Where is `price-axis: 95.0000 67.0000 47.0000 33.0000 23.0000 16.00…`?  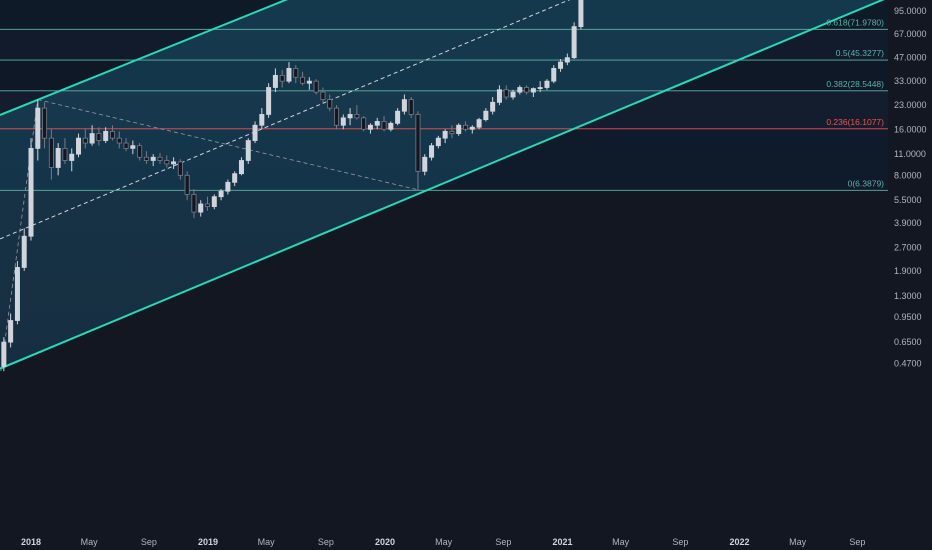 price-axis: 95.0000 67.0000 47.0000 33.0000 23.0000 16.00… is located at coordinates (910, 265).